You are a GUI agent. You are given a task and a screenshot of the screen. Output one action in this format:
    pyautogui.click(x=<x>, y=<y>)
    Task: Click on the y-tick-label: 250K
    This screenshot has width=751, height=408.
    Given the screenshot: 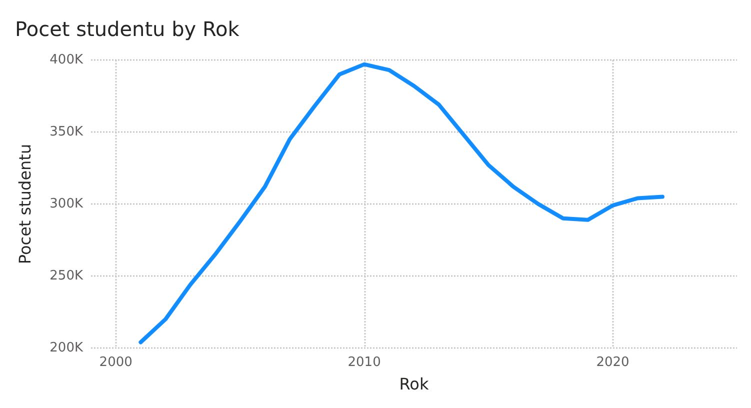 What is the action you would take?
    pyautogui.click(x=67, y=276)
    